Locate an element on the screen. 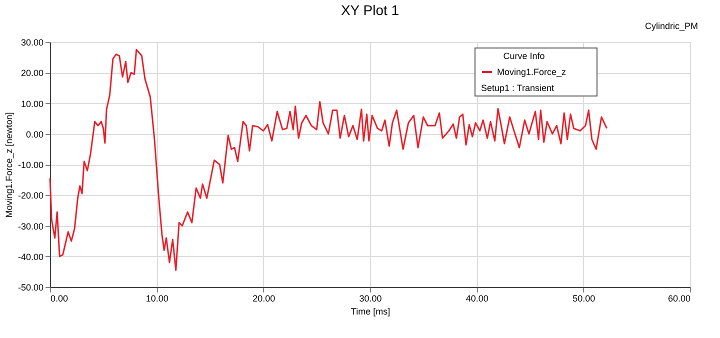  y-axis-title: Moving1.Force_z [newton] is located at coordinates (9, 165).